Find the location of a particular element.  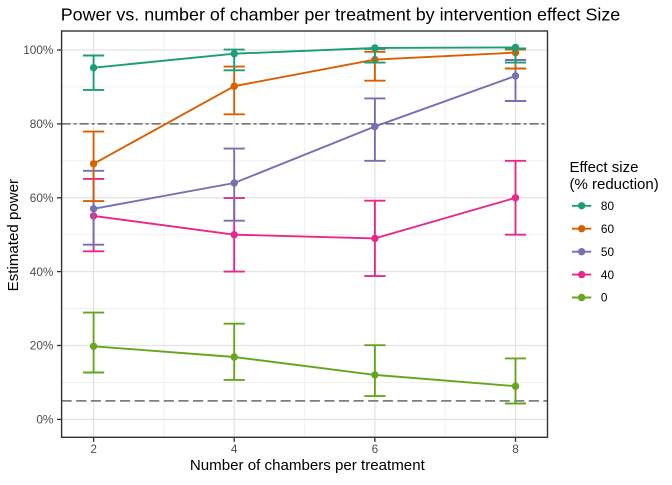

svg-text:Number of chambers per treatme: Number of chambers per treatment is located at coordinates (308, 465).